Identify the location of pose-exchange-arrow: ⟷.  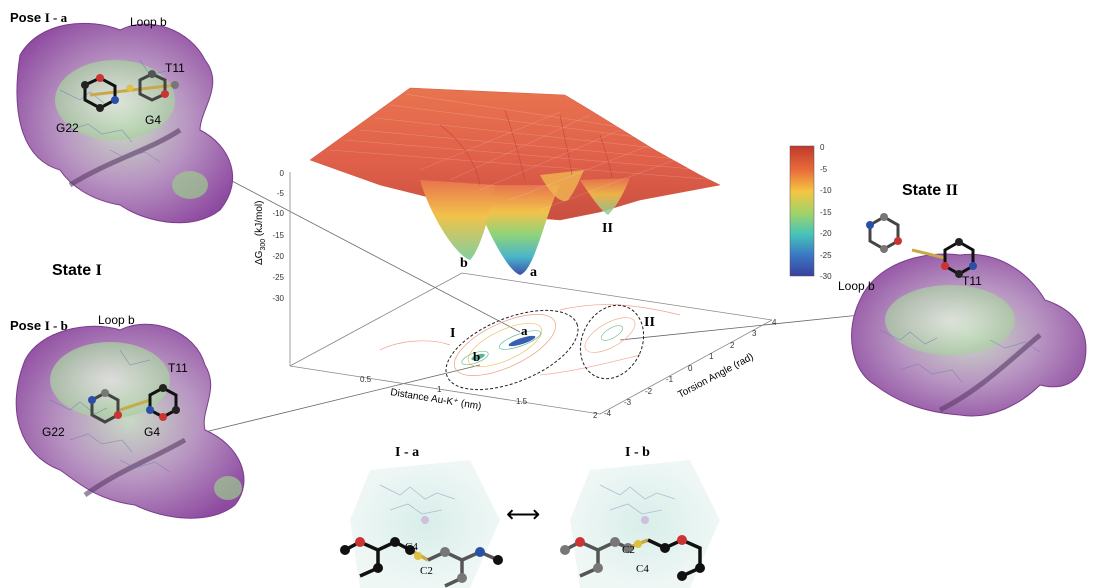
(523, 514).